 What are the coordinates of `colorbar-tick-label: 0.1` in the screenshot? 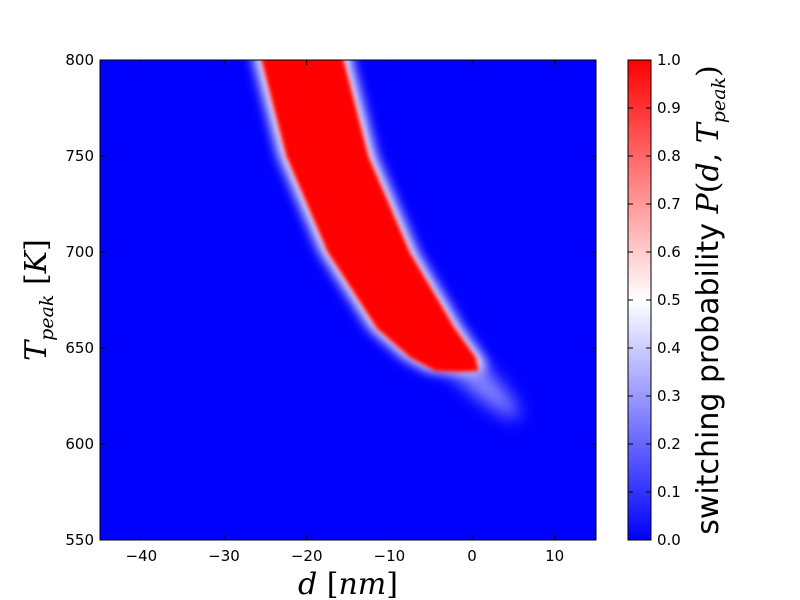 It's located at (669, 492).